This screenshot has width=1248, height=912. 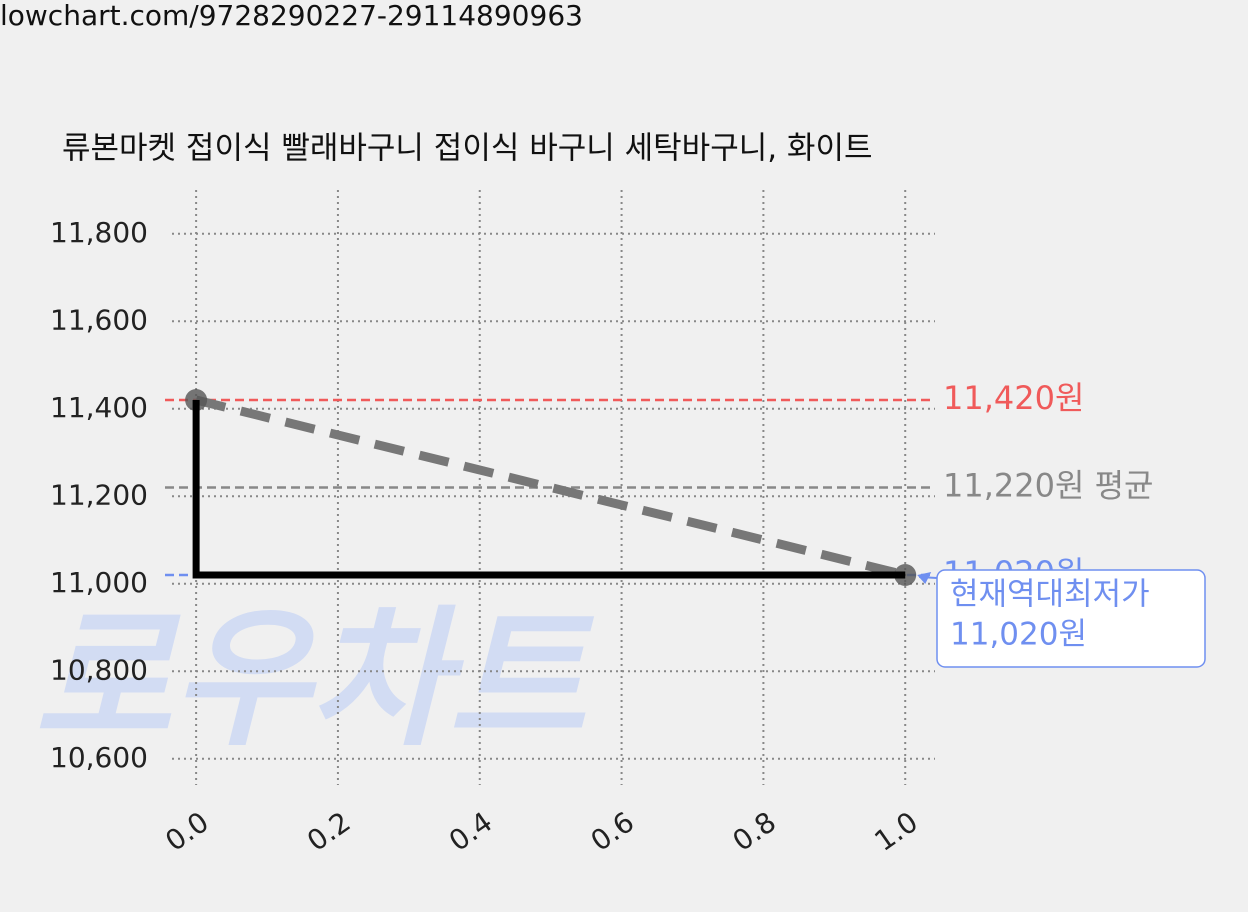 I want to click on annotation-box, so click(x=1071, y=618).